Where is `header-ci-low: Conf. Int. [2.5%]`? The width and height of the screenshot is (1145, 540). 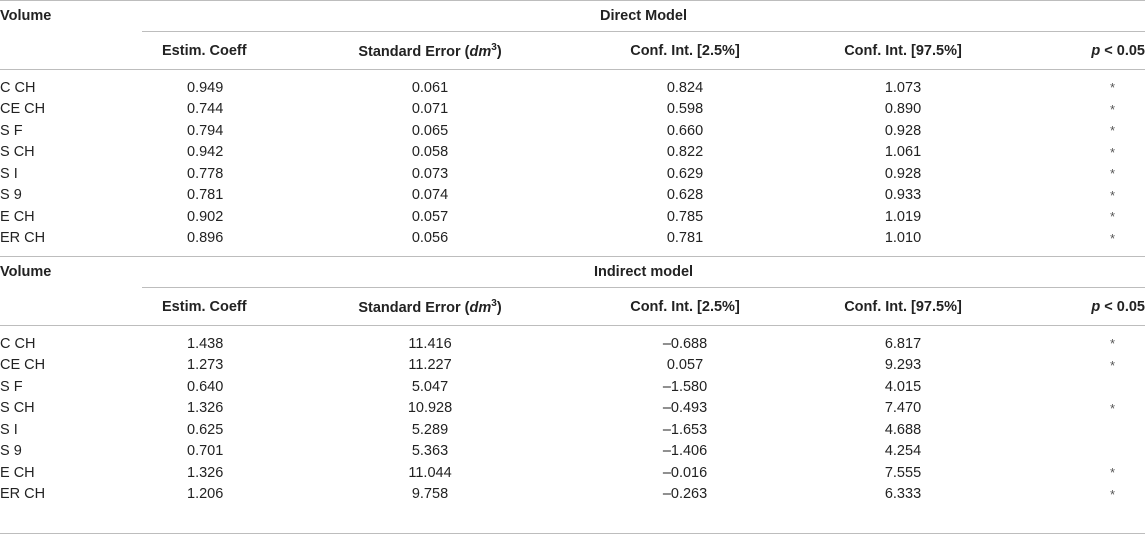
header-ci-low: Conf. Int. [2.5%] is located at coordinates (685, 50).